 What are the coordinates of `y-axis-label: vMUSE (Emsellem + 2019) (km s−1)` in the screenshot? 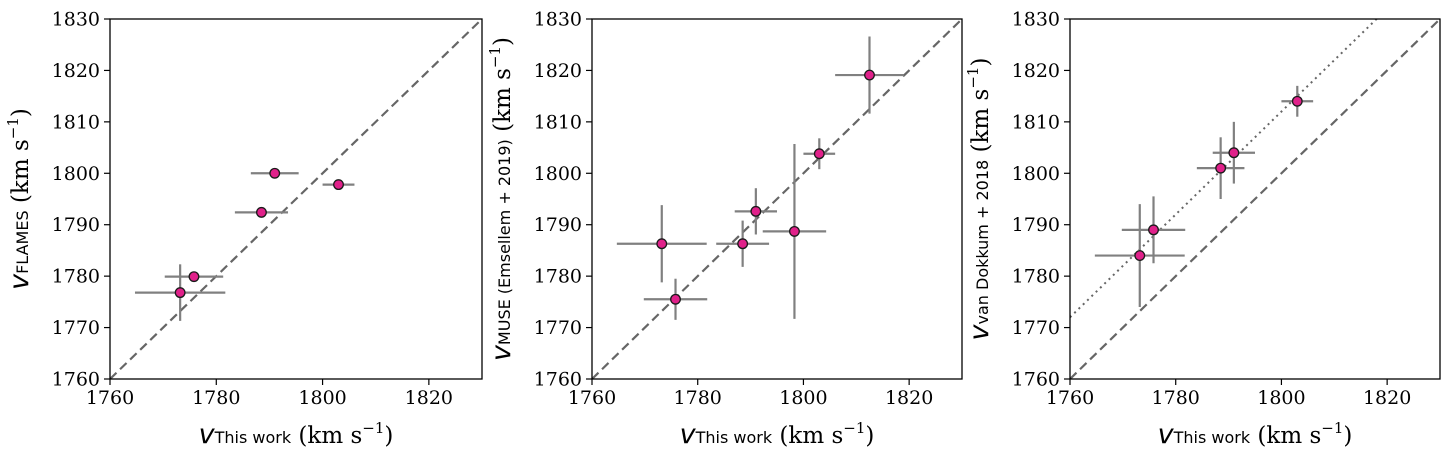 It's located at (501, 199).